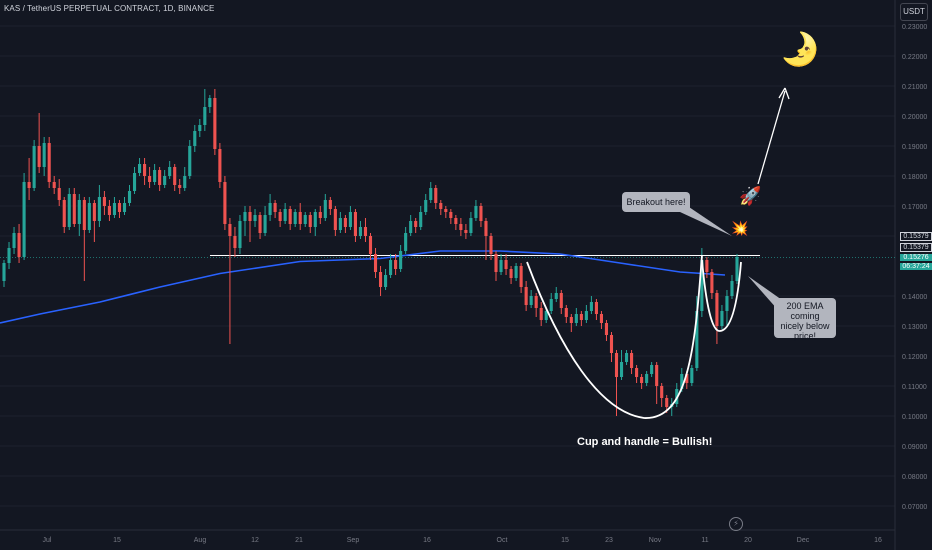 This screenshot has width=932, height=550. What do you see at coordinates (916, 266) in the screenshot?
I see `countdown-label: 06:37:24` at bounding box center [916, 266].